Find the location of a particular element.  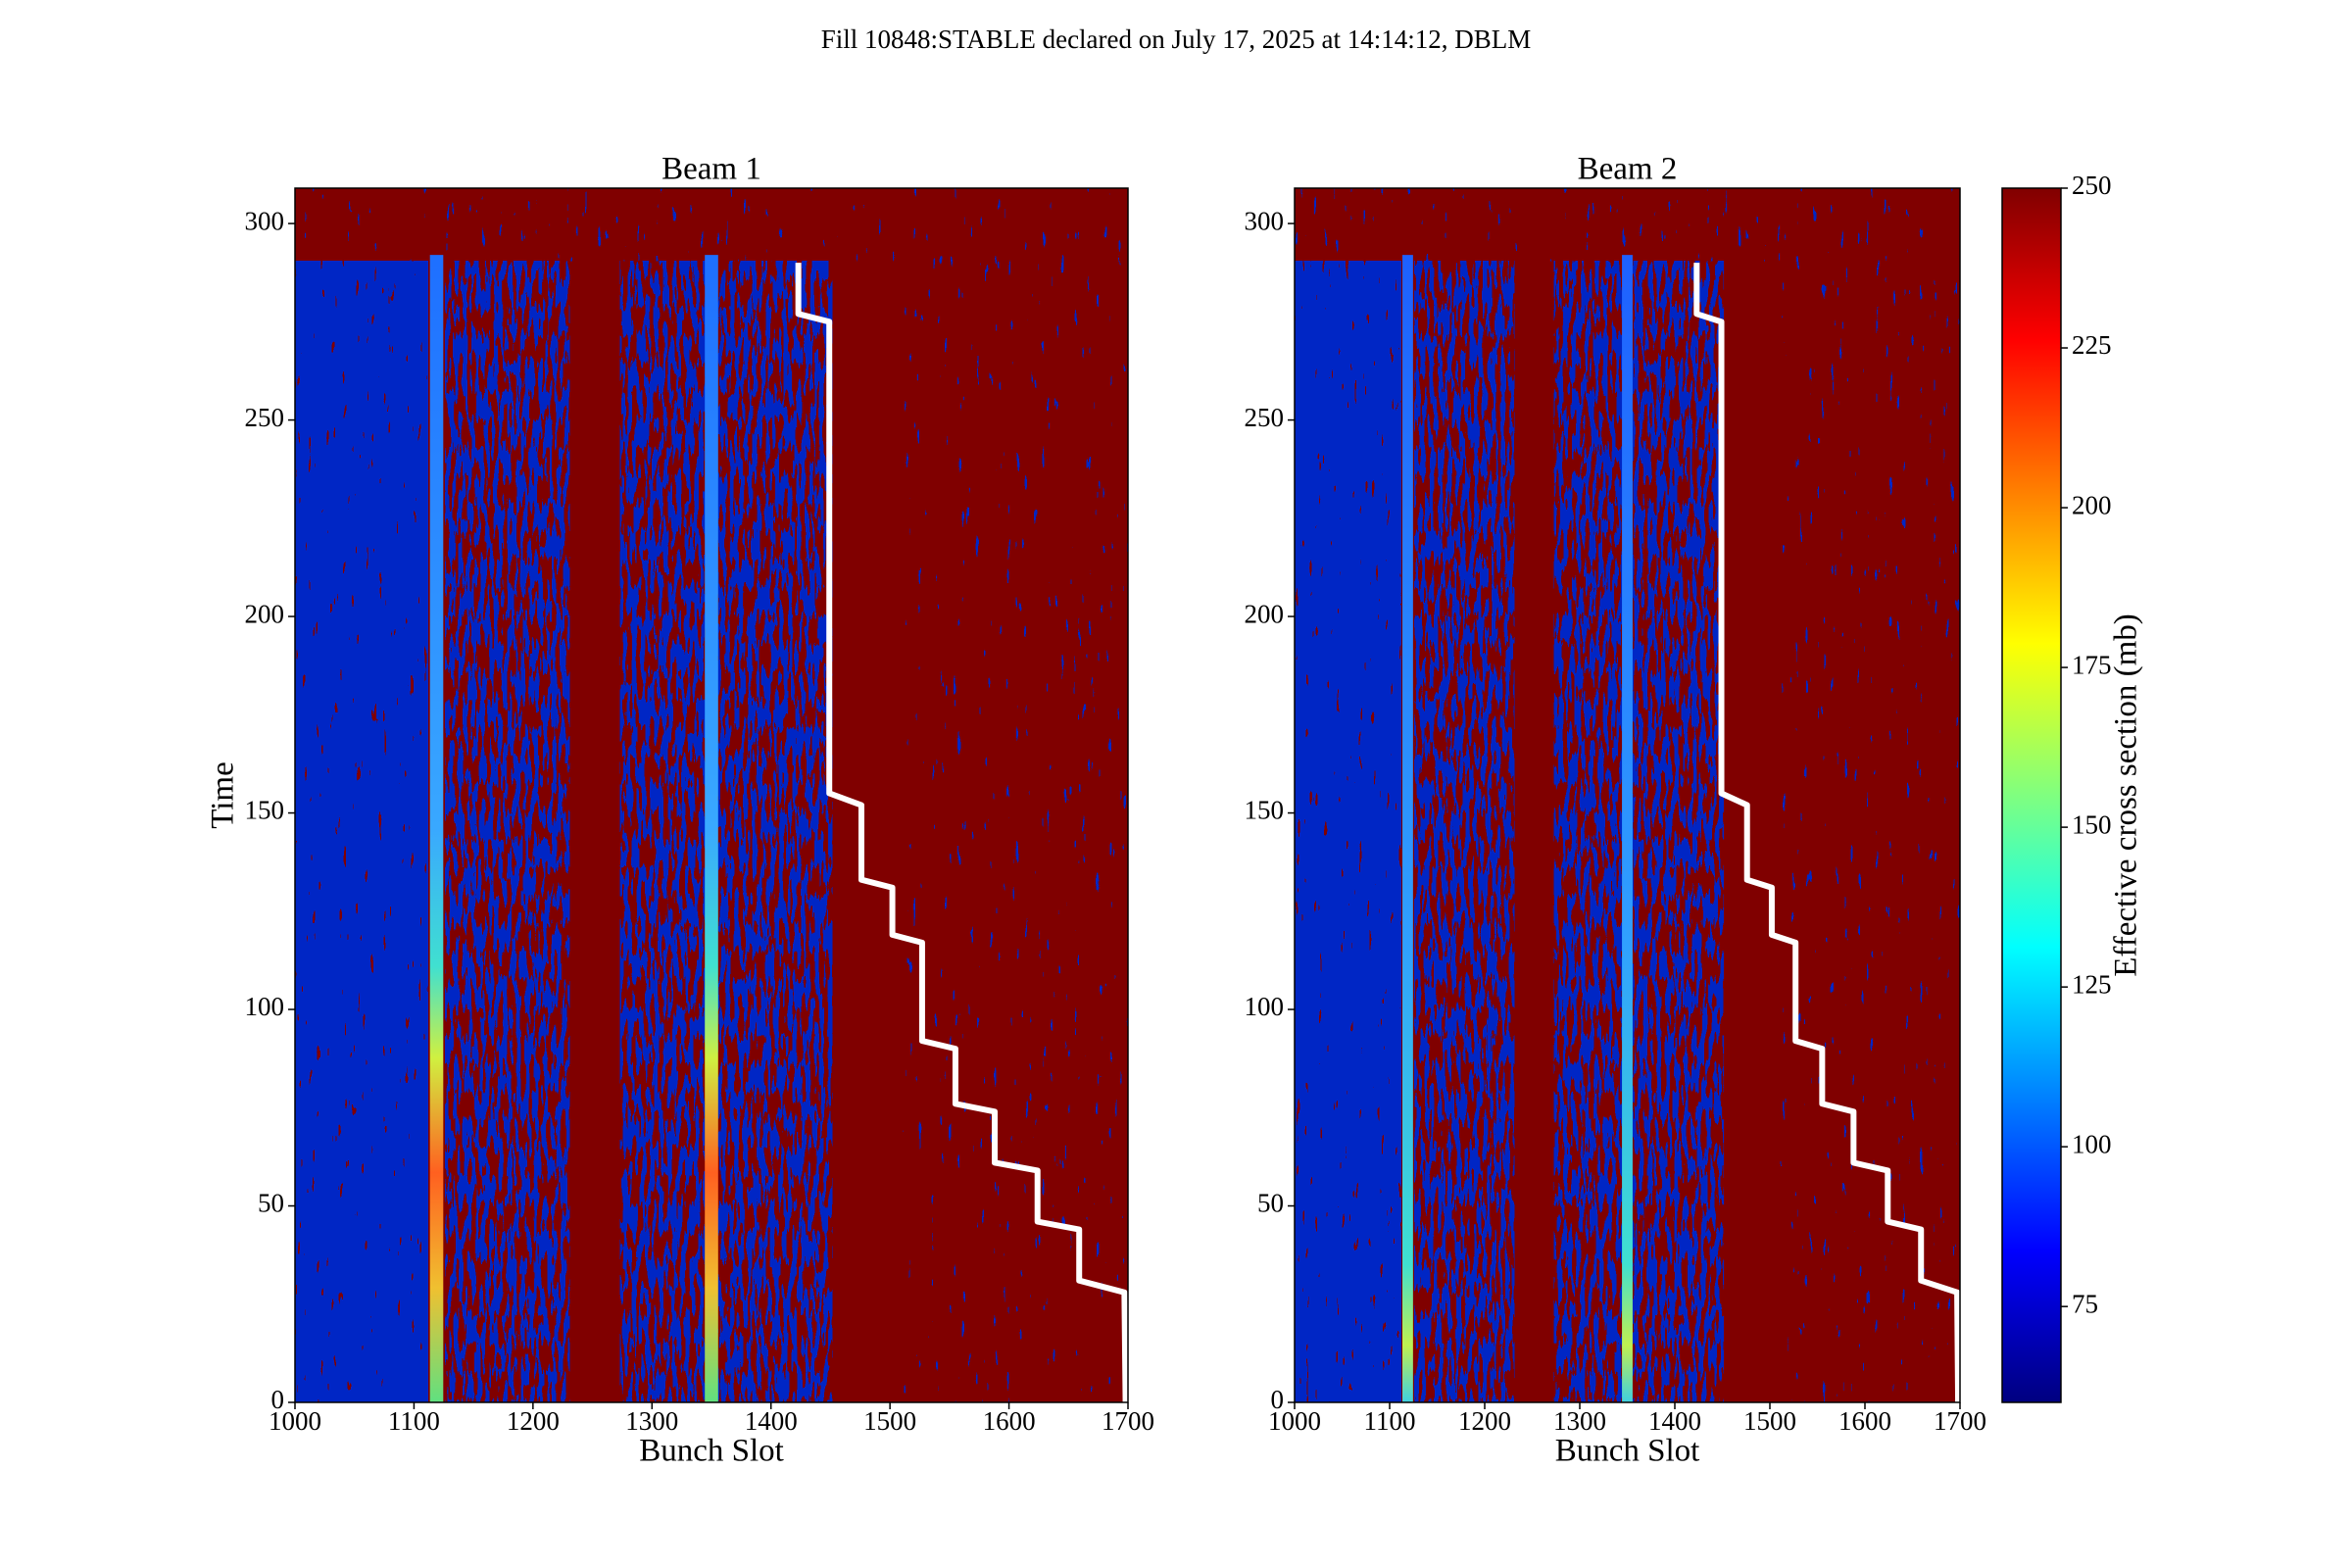

colorbar is located at coordinates (2031, 795).